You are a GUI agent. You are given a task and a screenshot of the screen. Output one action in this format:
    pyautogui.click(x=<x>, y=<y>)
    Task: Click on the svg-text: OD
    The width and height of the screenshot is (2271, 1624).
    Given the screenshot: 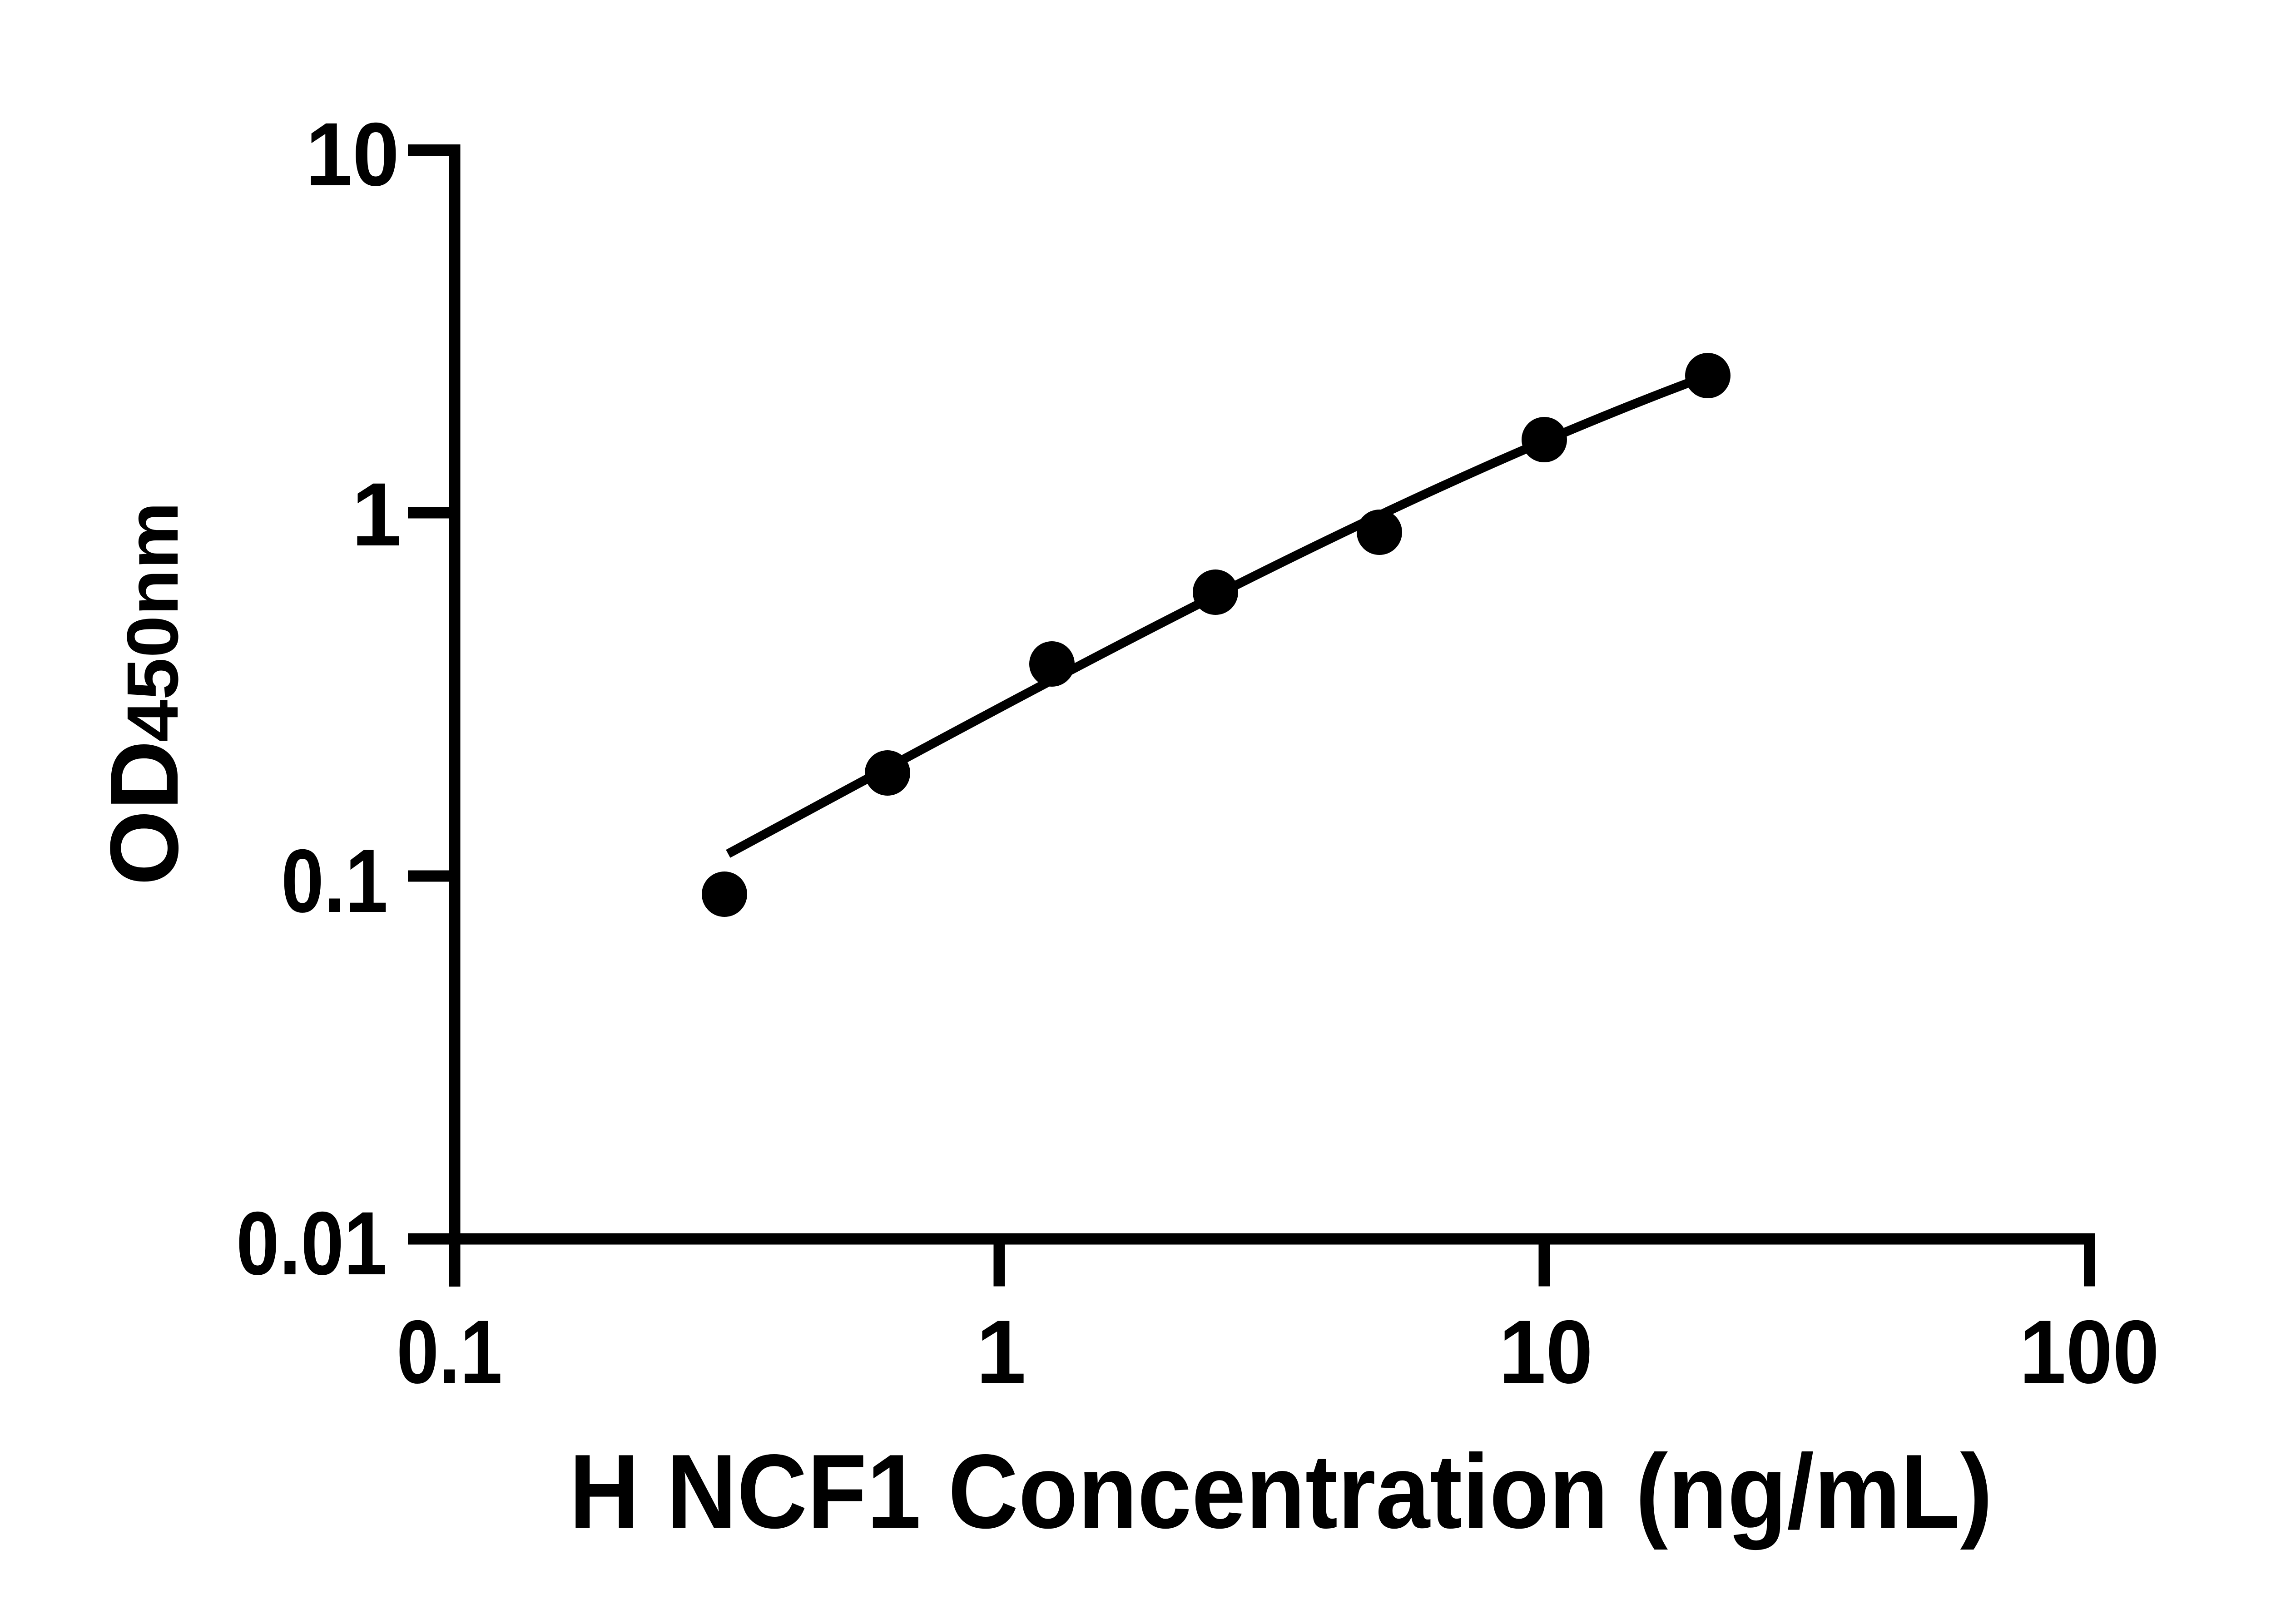 What is the action you would take?
    pyautogui.click(x=144, y=813)
    